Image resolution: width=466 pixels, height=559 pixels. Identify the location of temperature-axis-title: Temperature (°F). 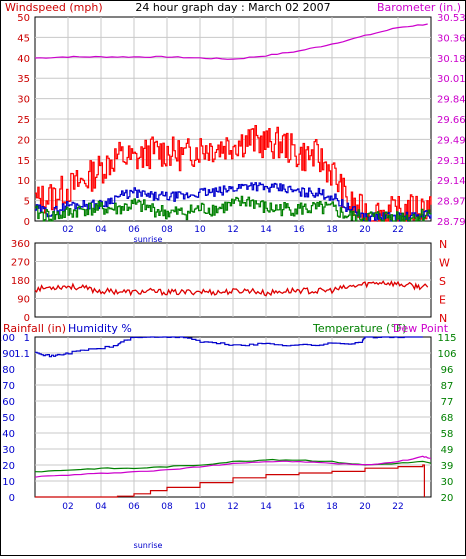
(359, 328).